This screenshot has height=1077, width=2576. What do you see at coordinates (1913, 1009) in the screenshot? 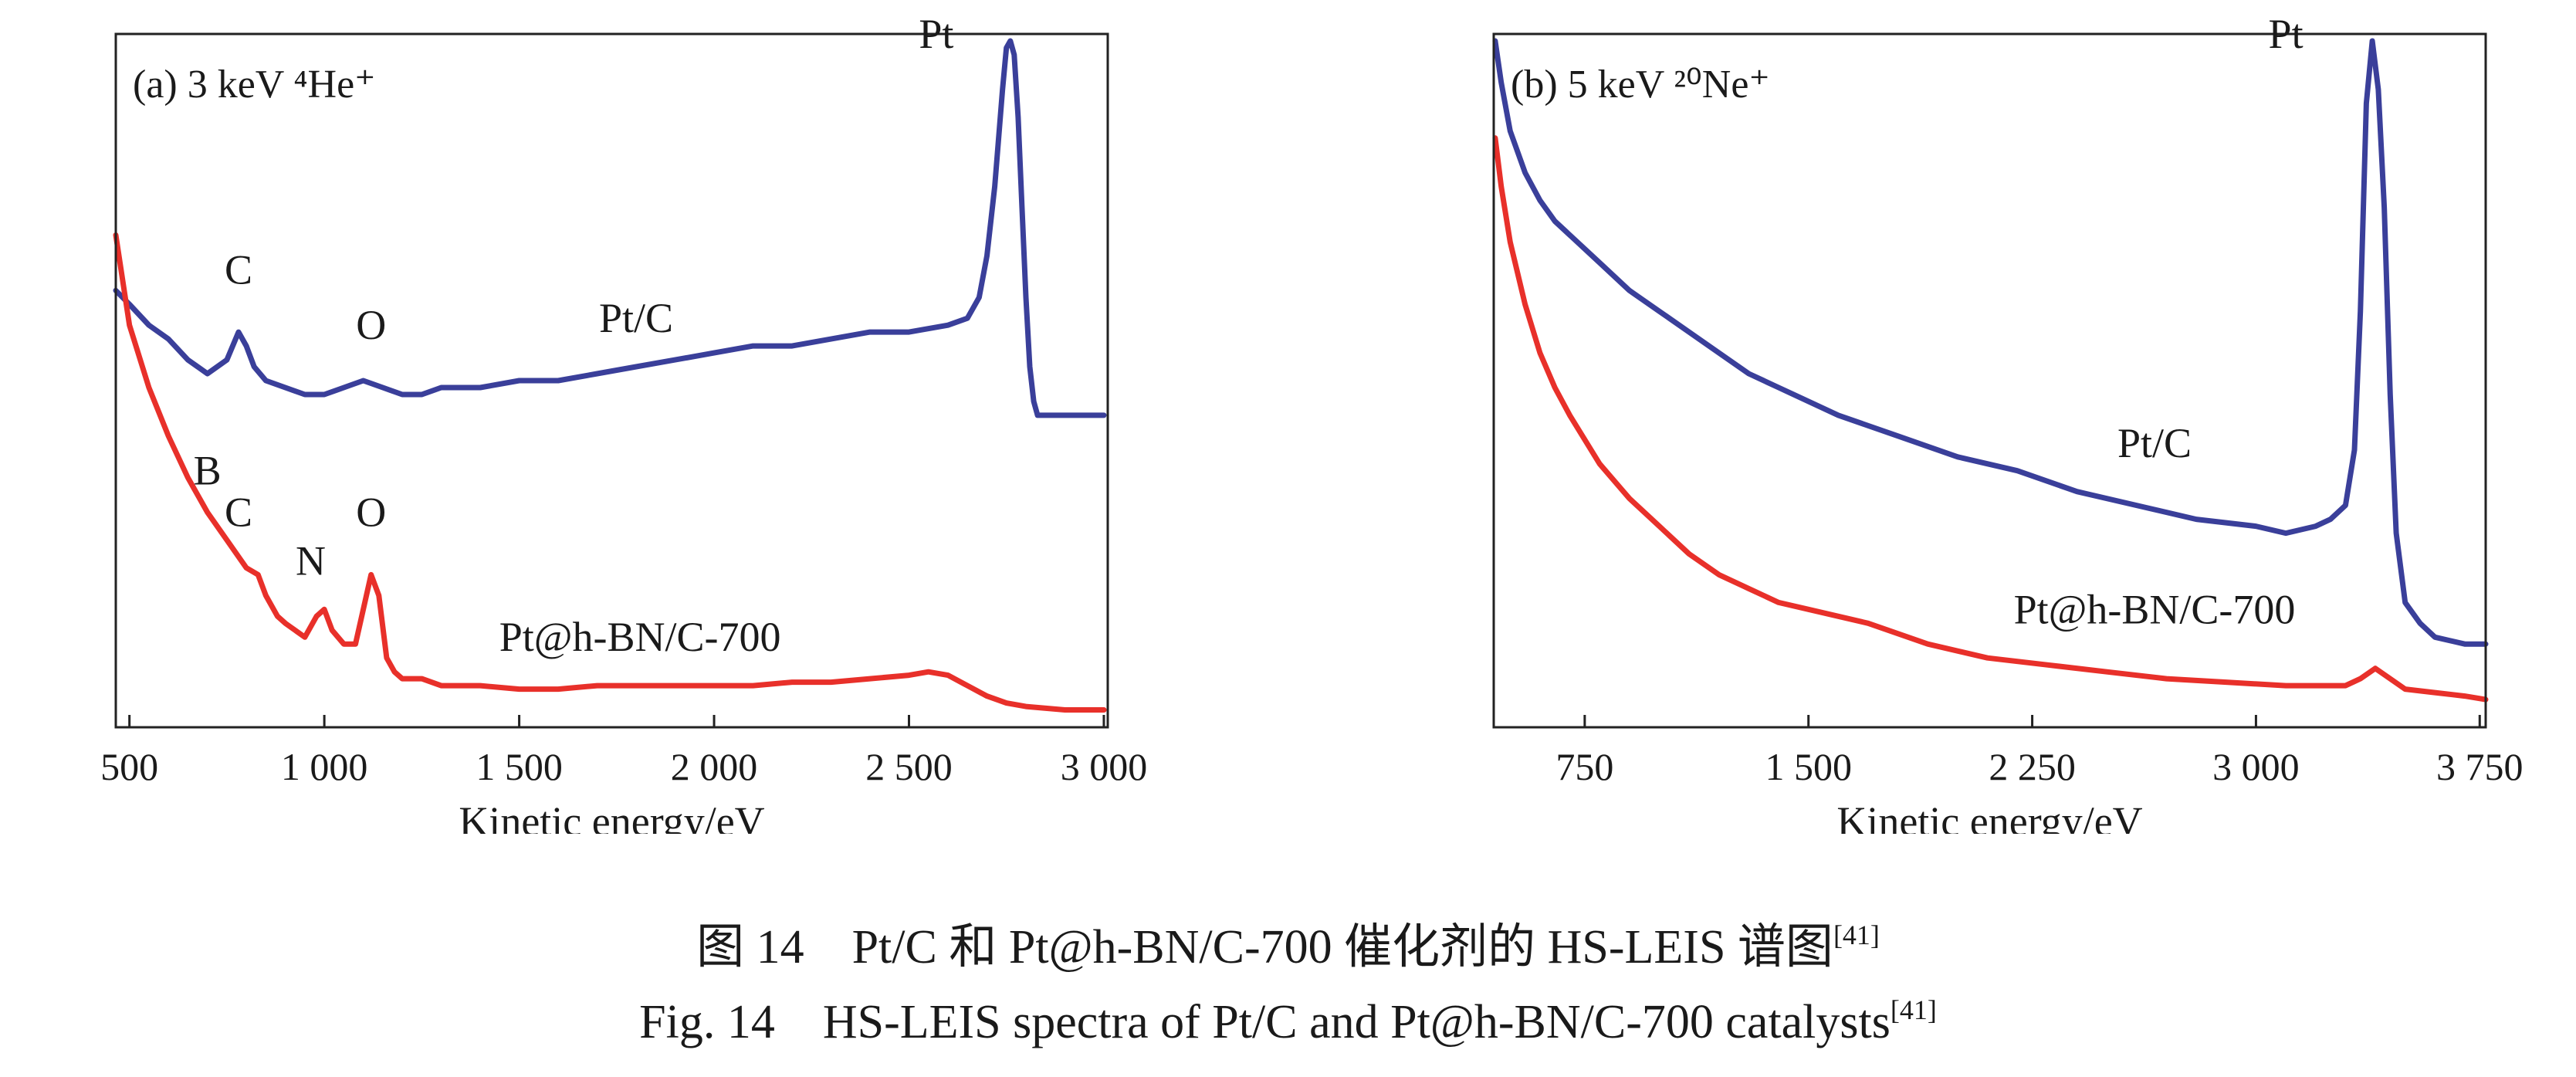
I see `caption-en-ref: [41]` at bounding box center [1913, 1009].